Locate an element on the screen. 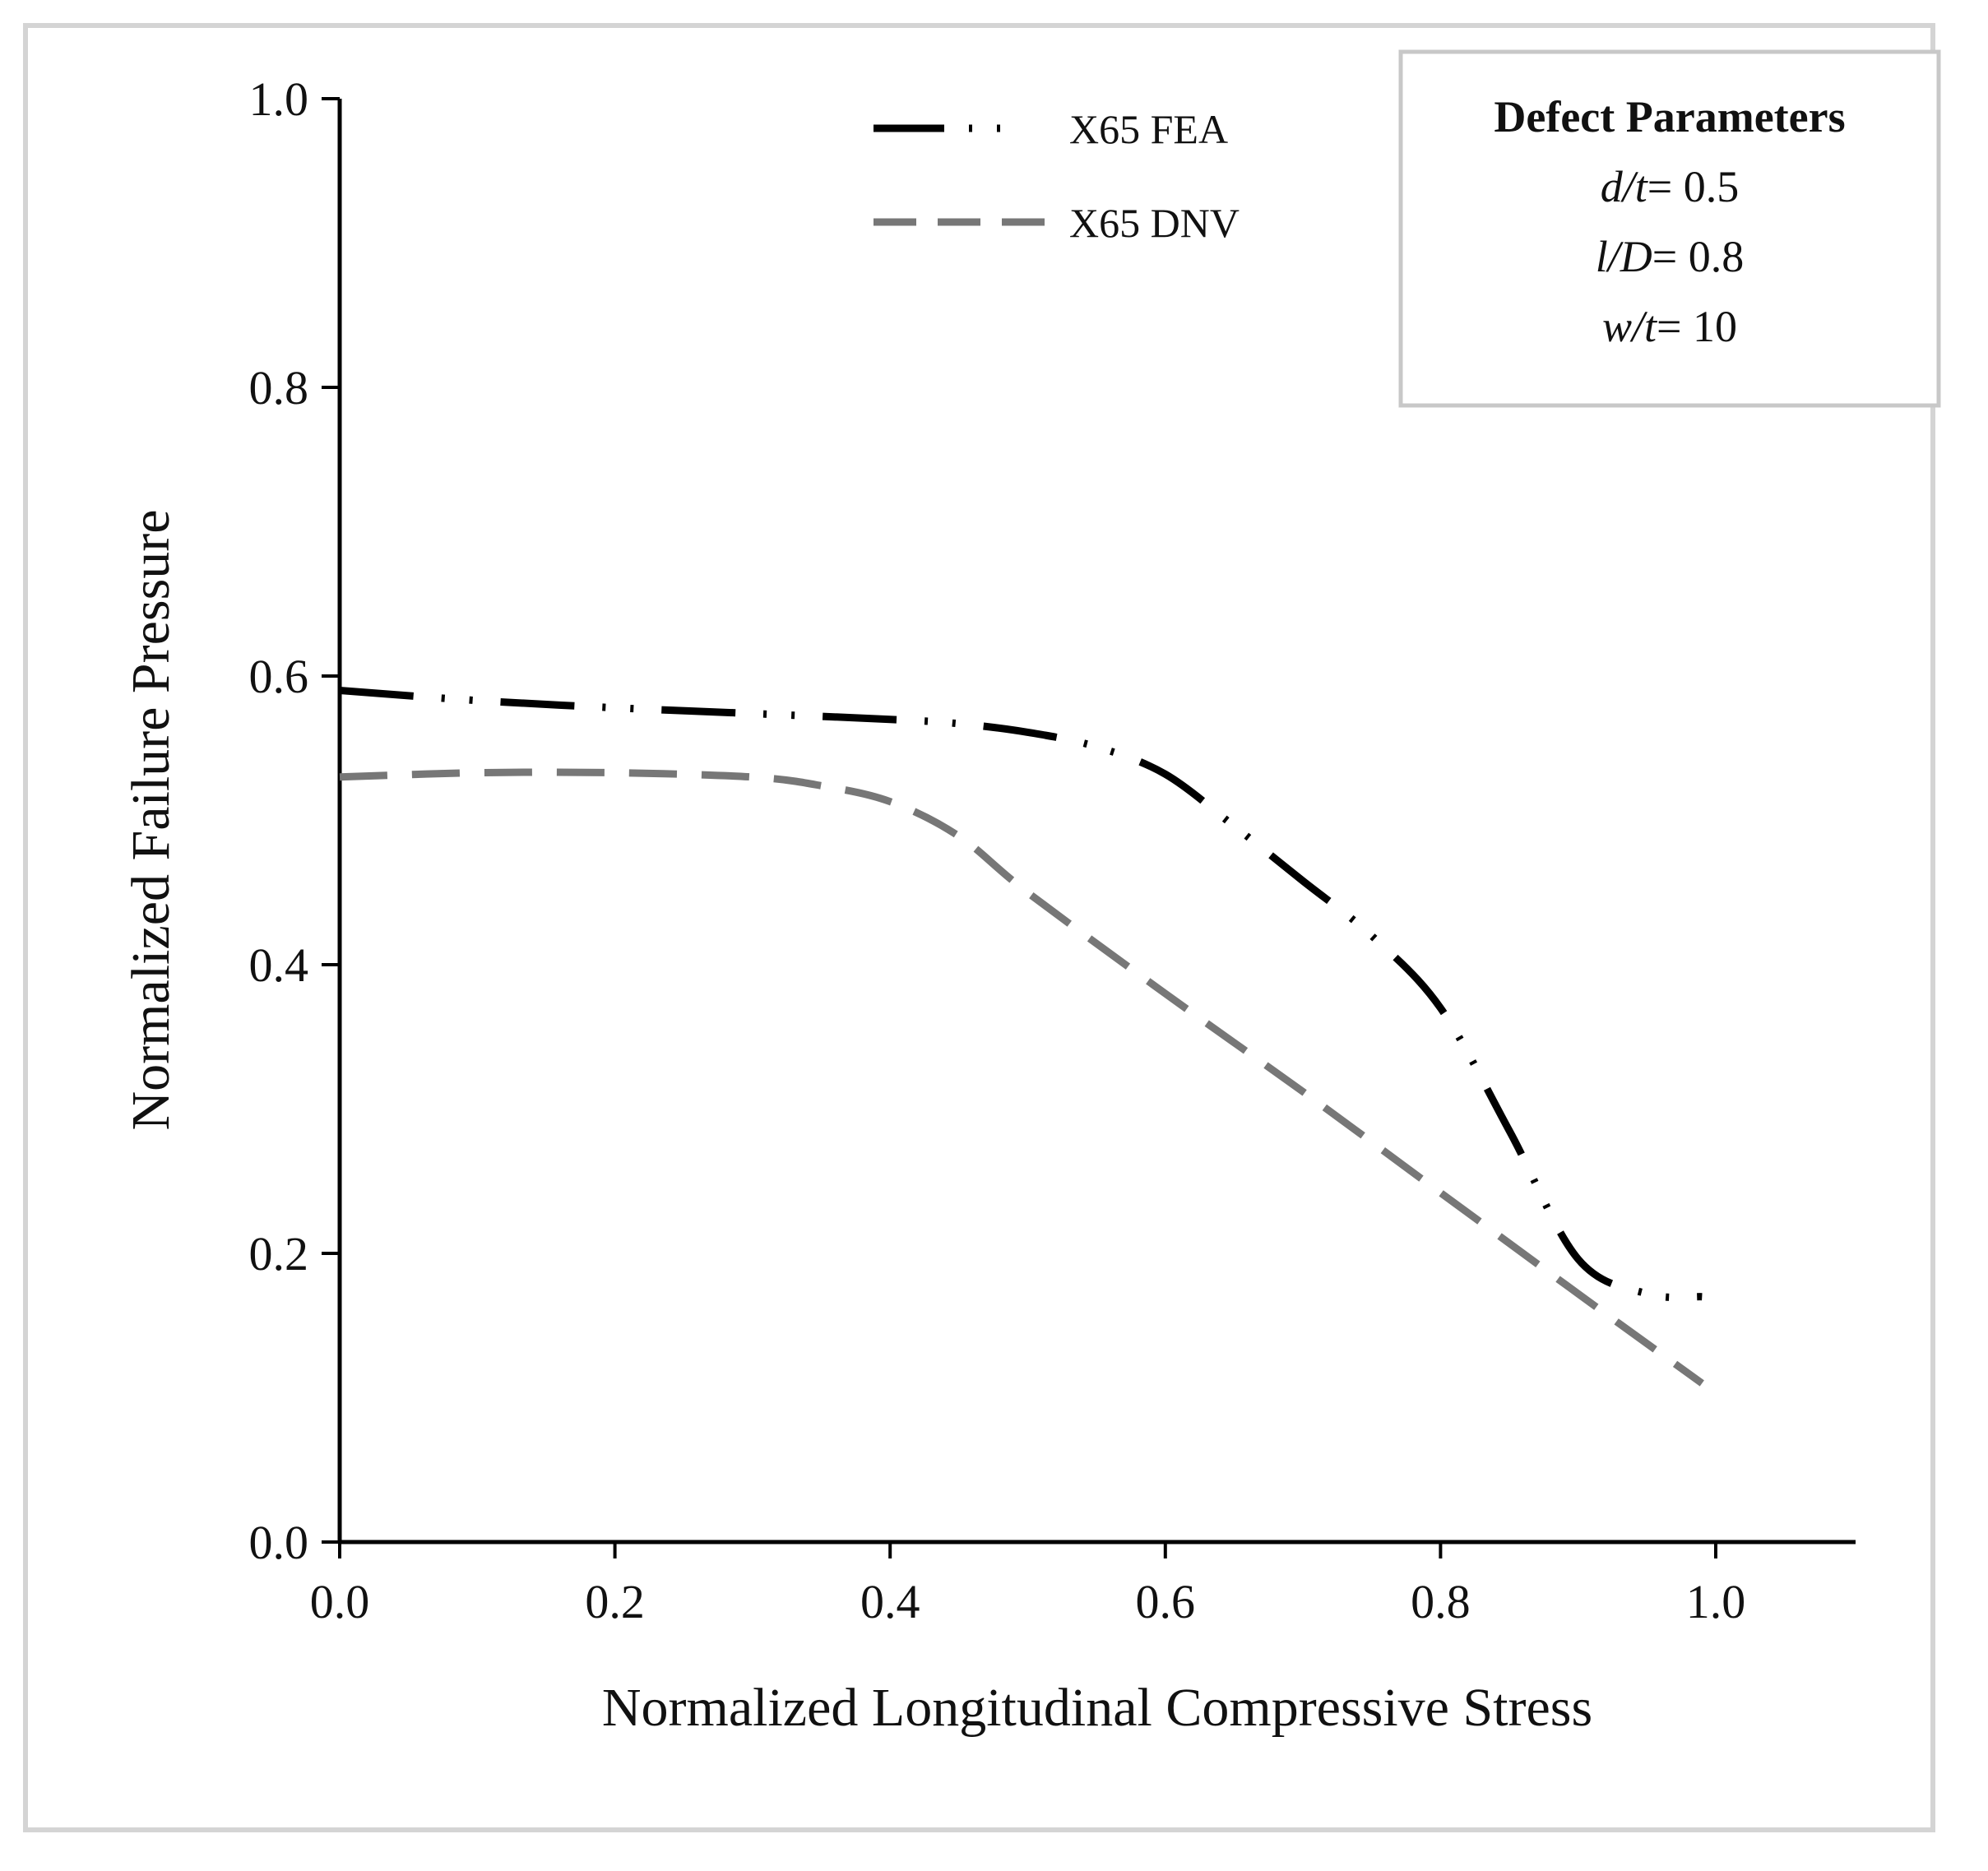 The width and height of the screenshot is (1988, 1871). parameter-d-over-t: d/t= 0.5 is located at coordinates (1670, 187).